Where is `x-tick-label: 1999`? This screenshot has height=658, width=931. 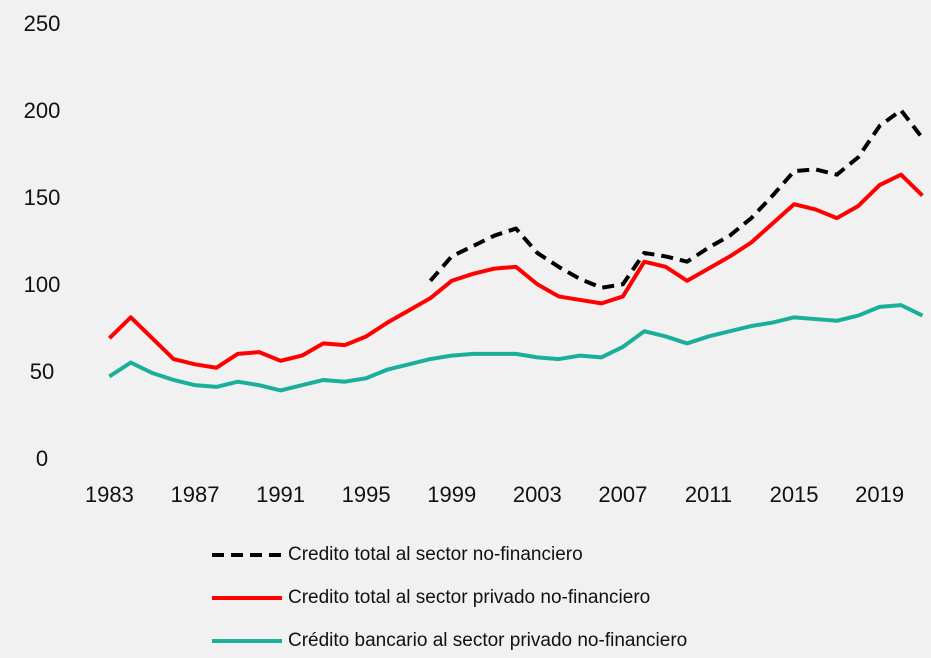
x-tick-label: 1999 is located at coordinates (451, 494).